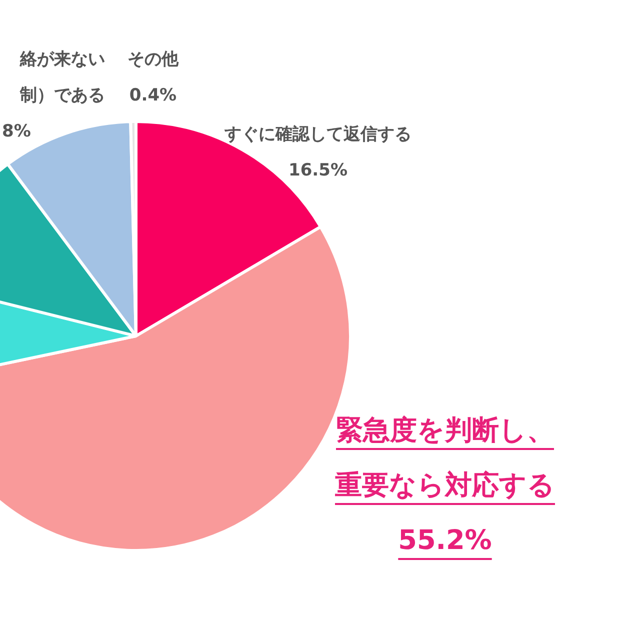 This screenshot has width=640, height=640. Describe the element at coordinates (318, 134) in the screenshot. I see `slice-label: すぐに確認して返信する` at that location.